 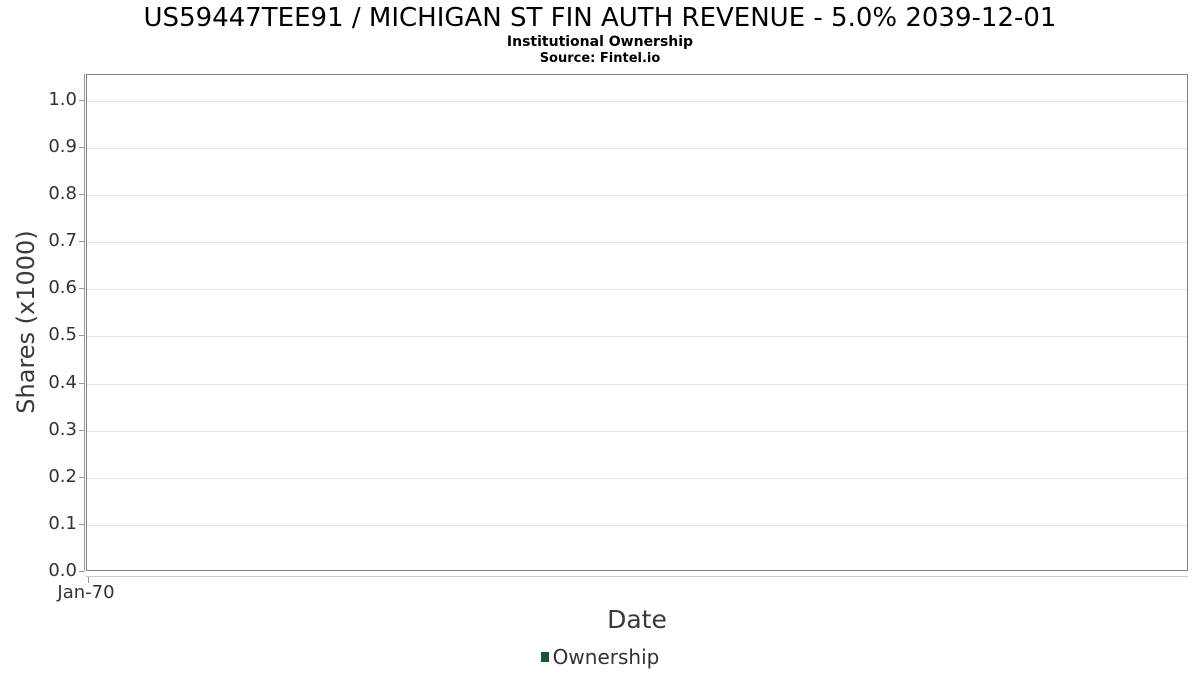 What do you see at coordinates (62, 382) in the screenshot?
I see `y-tick-label: 0.4` at bounding box center [62, 382].